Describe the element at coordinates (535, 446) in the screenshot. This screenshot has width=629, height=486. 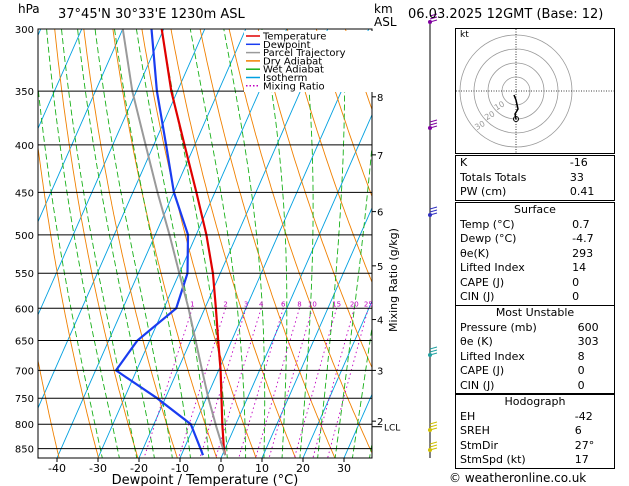
I see `hp-row: StmDir 27°` at that location.